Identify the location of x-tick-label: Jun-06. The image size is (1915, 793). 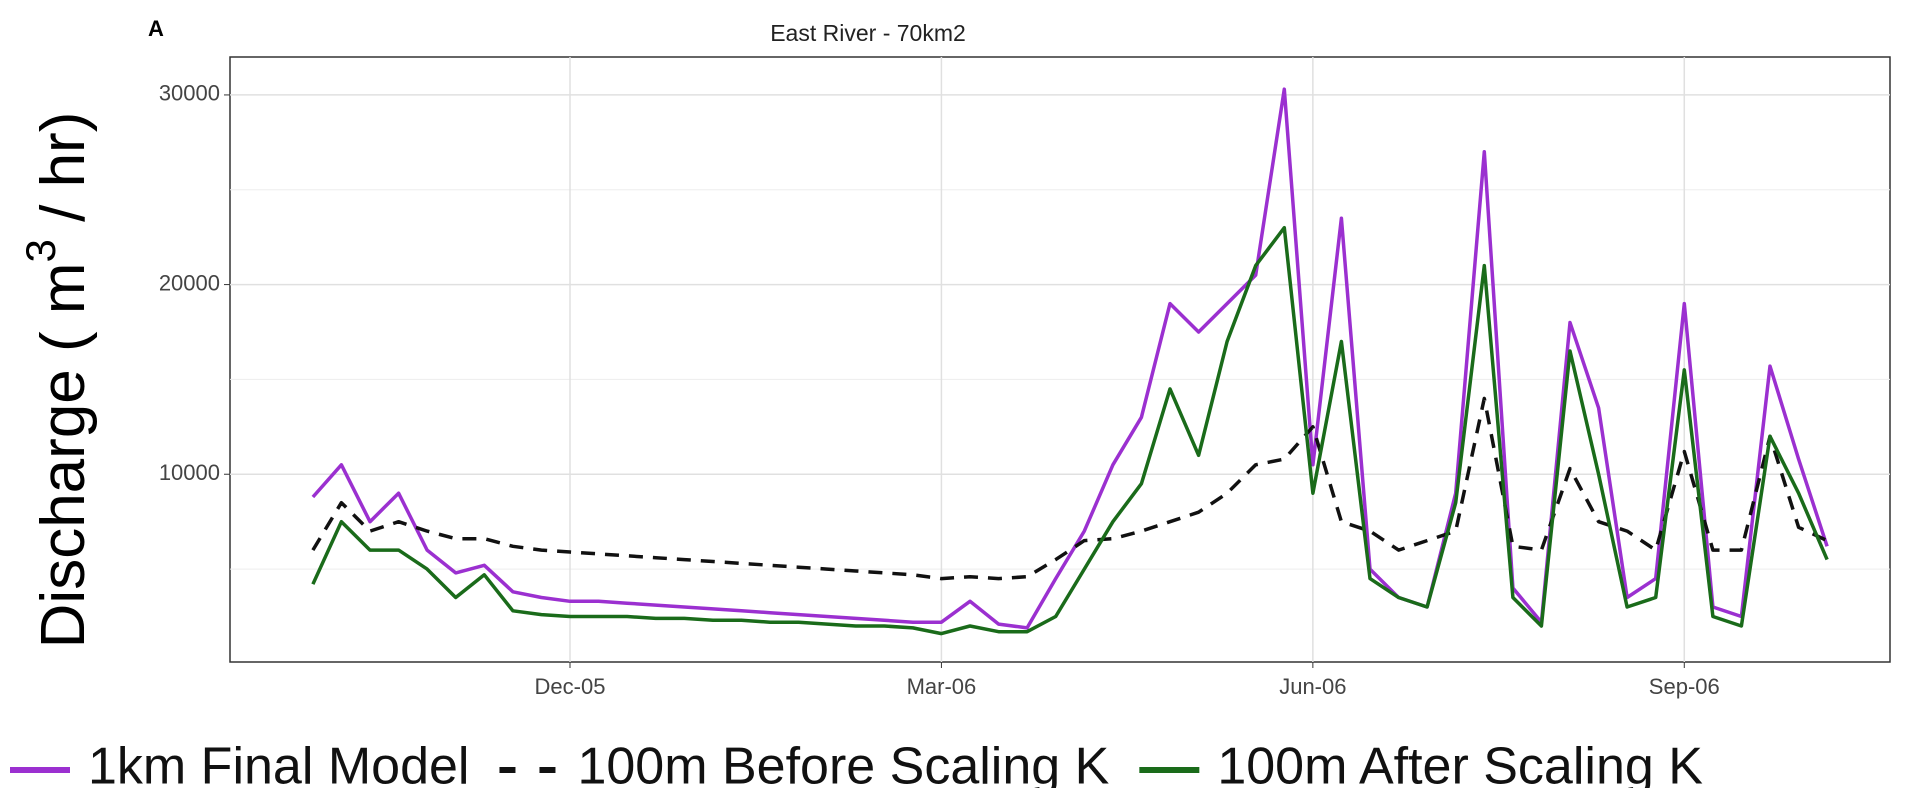
(1312, 686).